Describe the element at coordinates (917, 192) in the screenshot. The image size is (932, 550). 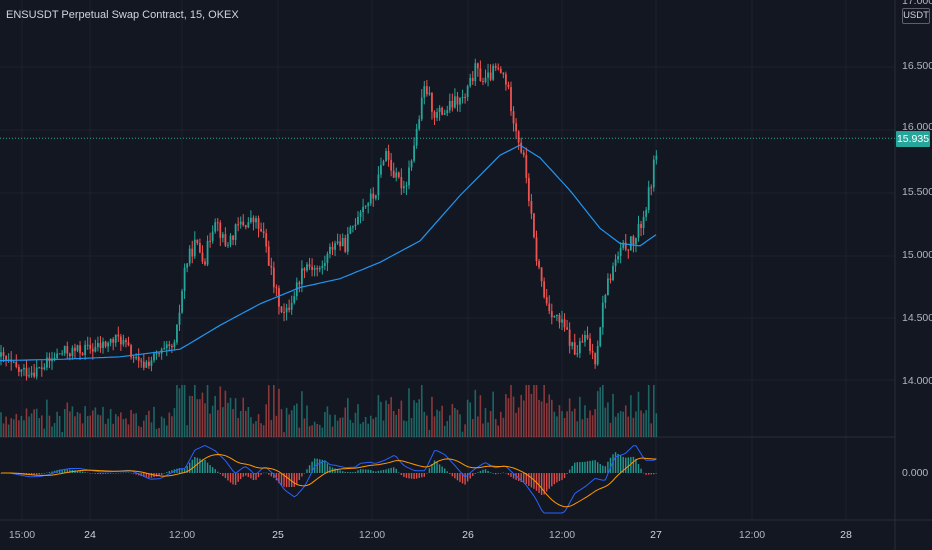
I see `price-axis-label: 15.500` at that location.